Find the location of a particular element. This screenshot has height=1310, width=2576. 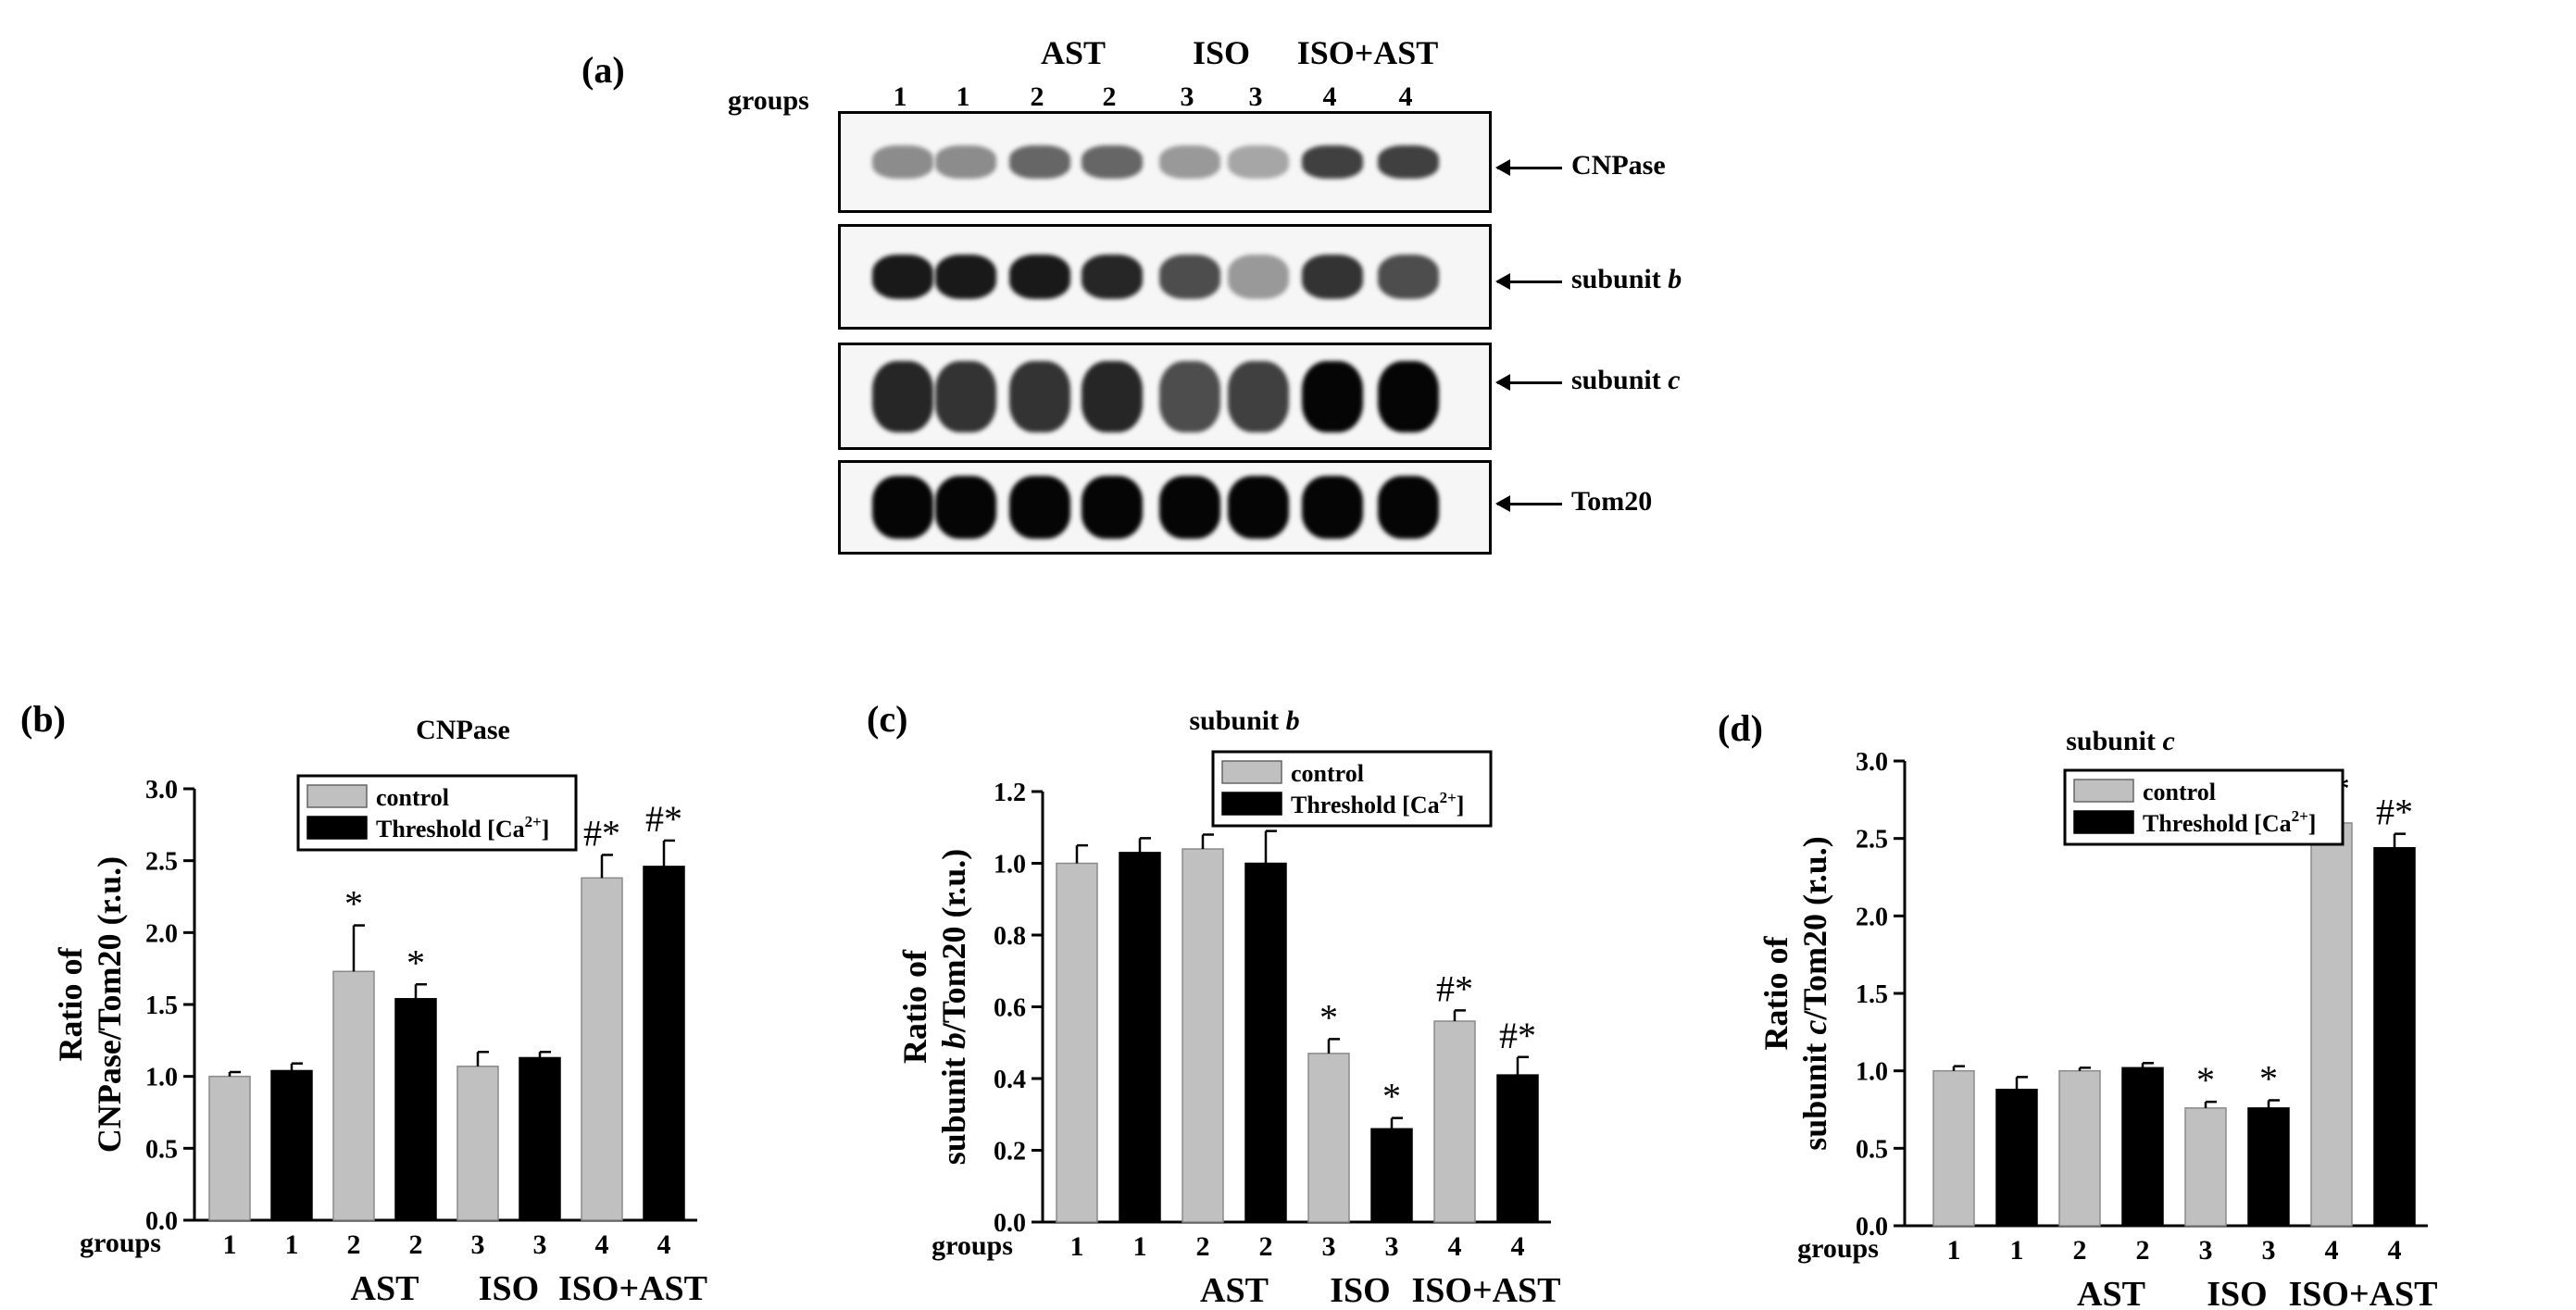

group-header-2: ISO+AST is located at coordinates (1367, 53).